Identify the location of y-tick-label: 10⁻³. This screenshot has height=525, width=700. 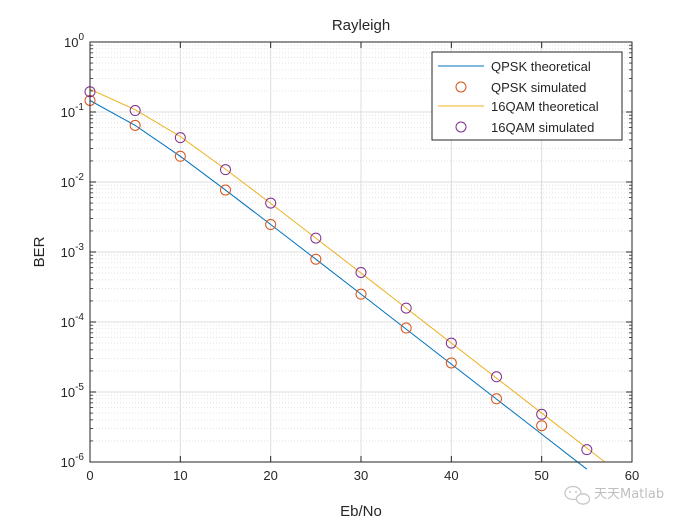
(73, 251).